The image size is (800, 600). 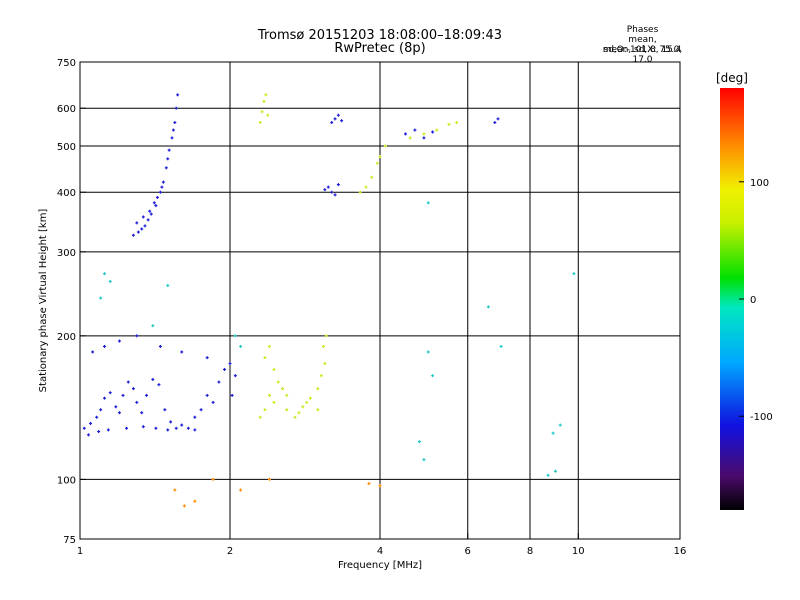 What do you see at coordinates (380, 48) in the screenshot?
I see `chart-title-line2: RwPretec (8p)` at bounding box center [380, 48].